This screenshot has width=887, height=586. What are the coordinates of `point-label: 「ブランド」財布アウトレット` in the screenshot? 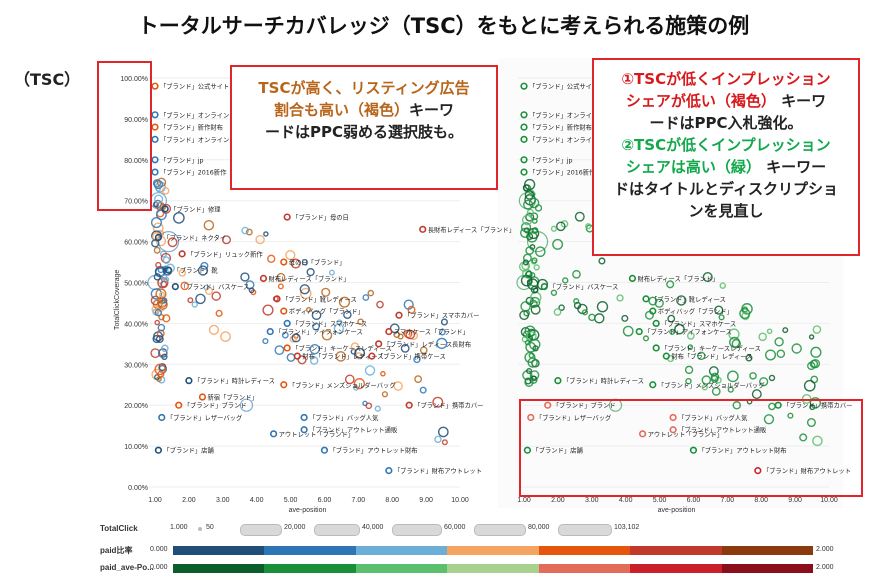 It's located at (807, 470).